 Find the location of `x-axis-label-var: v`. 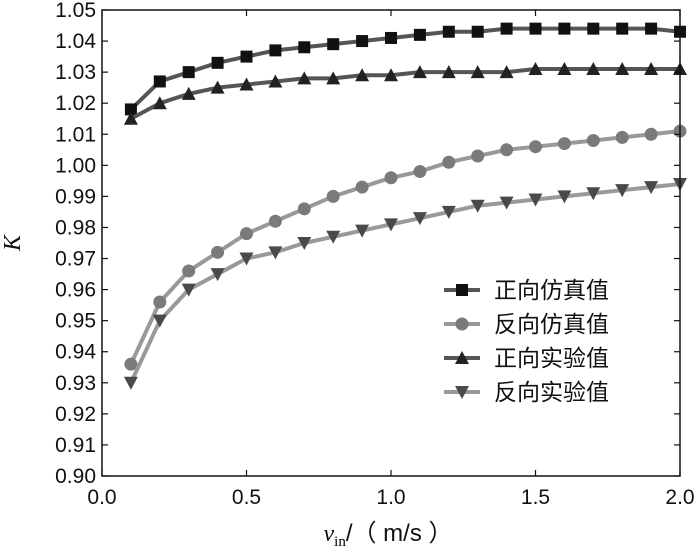

x-axis-label-var: v is located at coordinates (329, 534).